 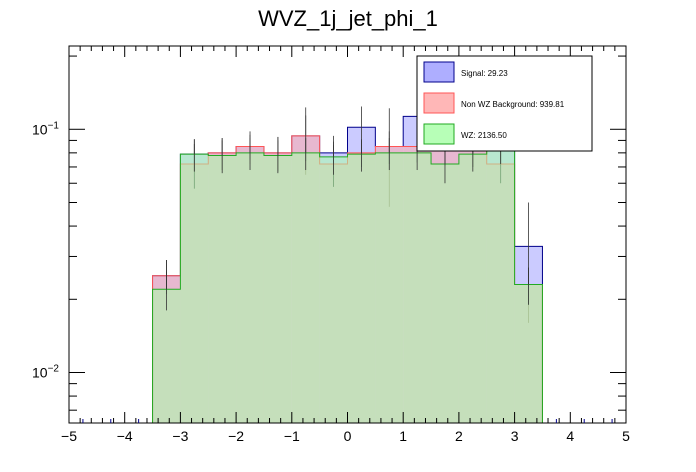 I want to click on x-tick-label: −1, so click(x=292, y=436).